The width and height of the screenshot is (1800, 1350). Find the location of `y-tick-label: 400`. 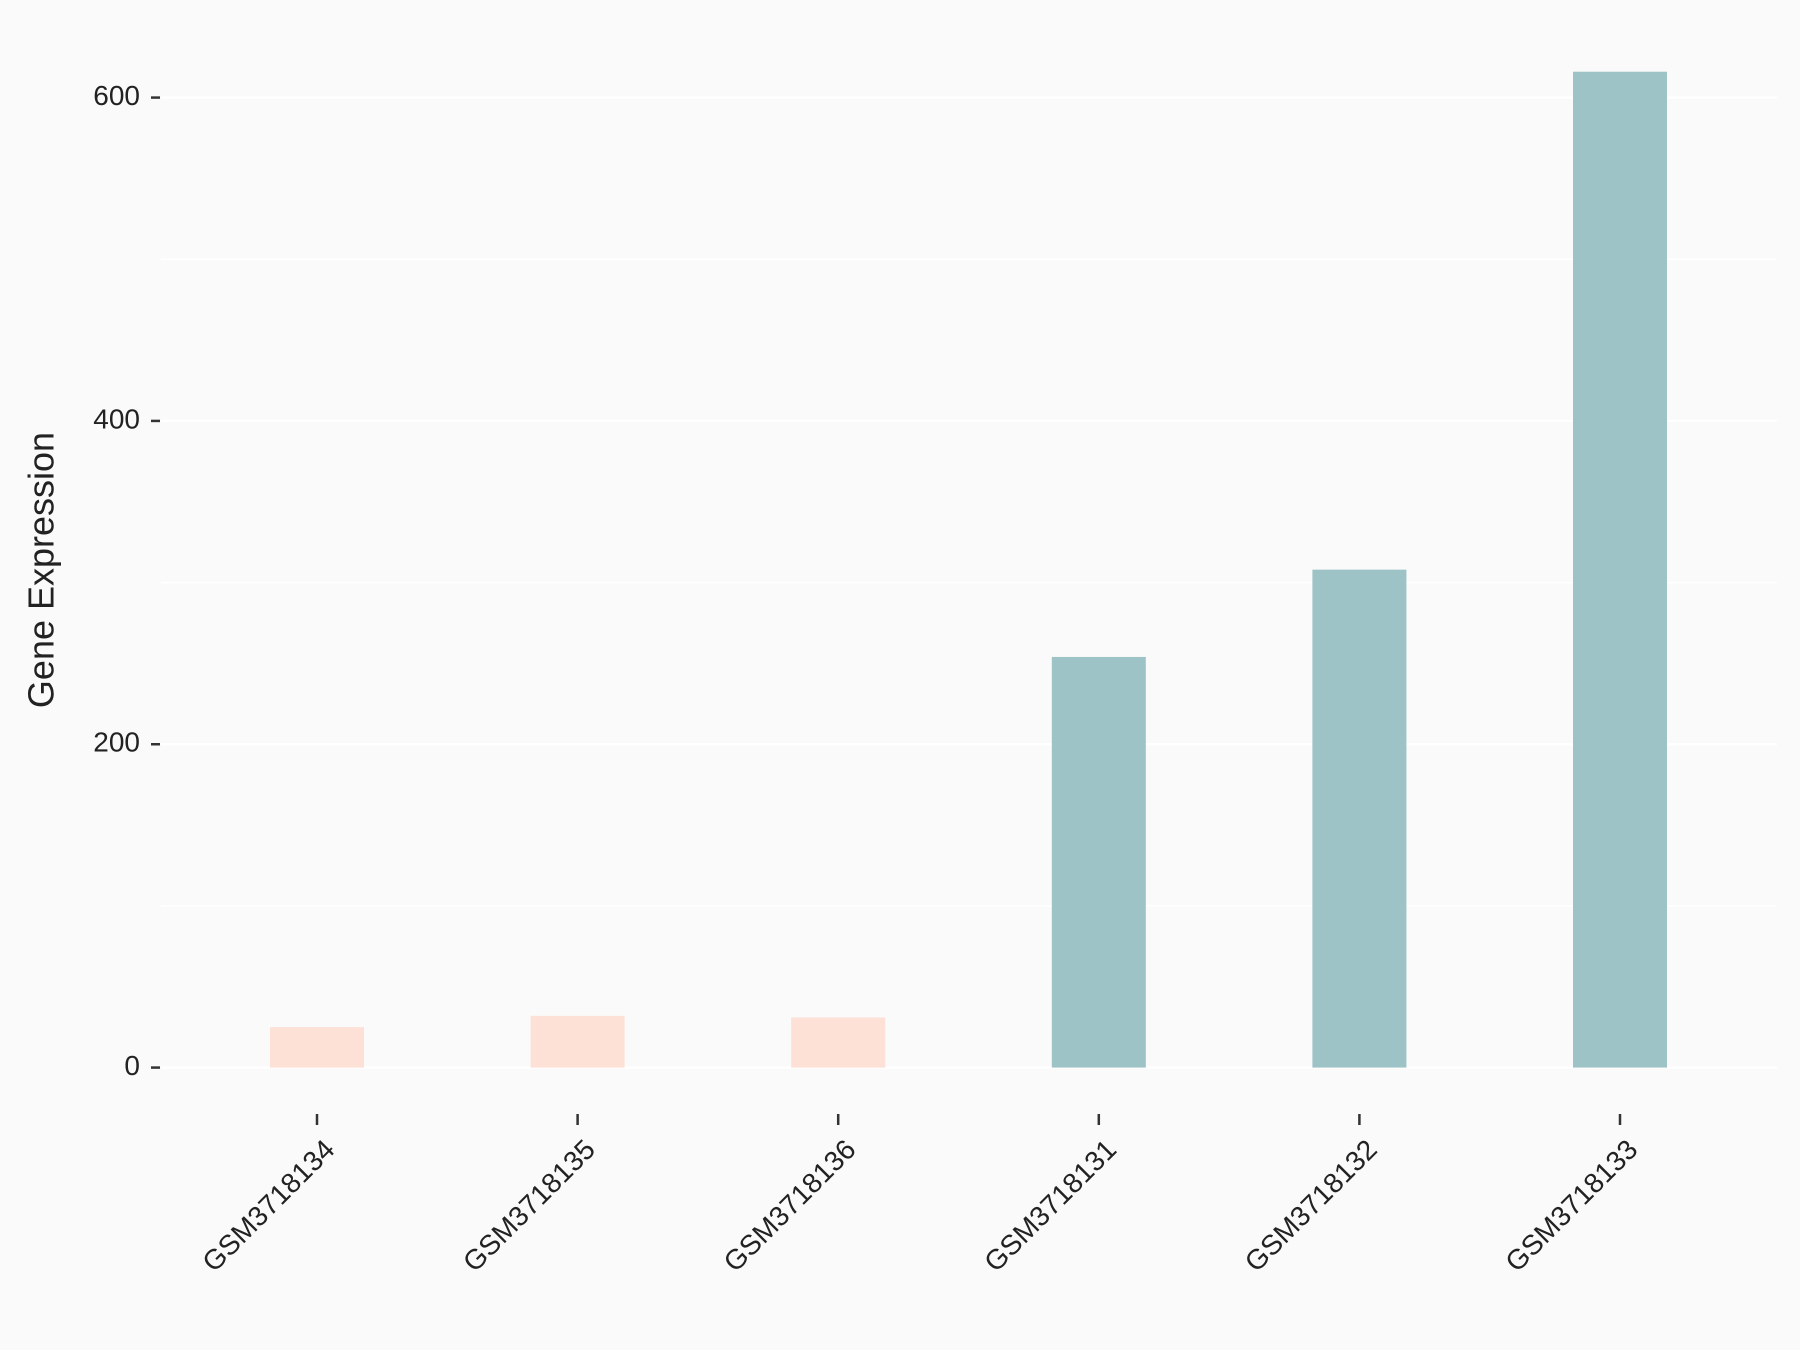

y-tick-label: 400 is located at coordinates (116, 418).